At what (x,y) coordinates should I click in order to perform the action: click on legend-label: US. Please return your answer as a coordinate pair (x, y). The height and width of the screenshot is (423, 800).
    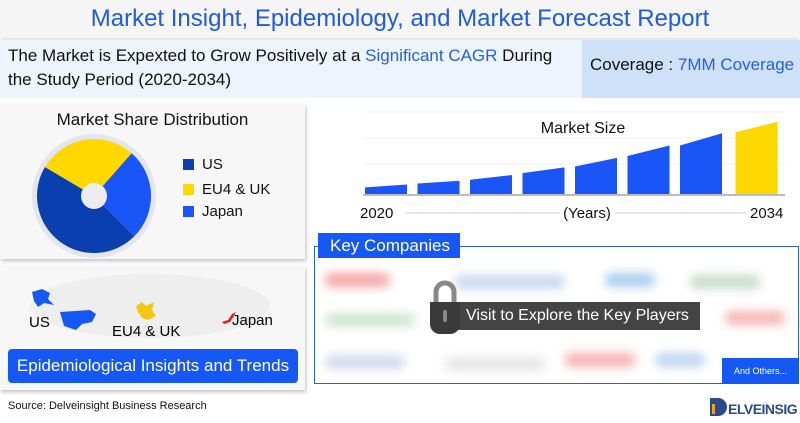
    Looking at the image, I should click on (212, 164).